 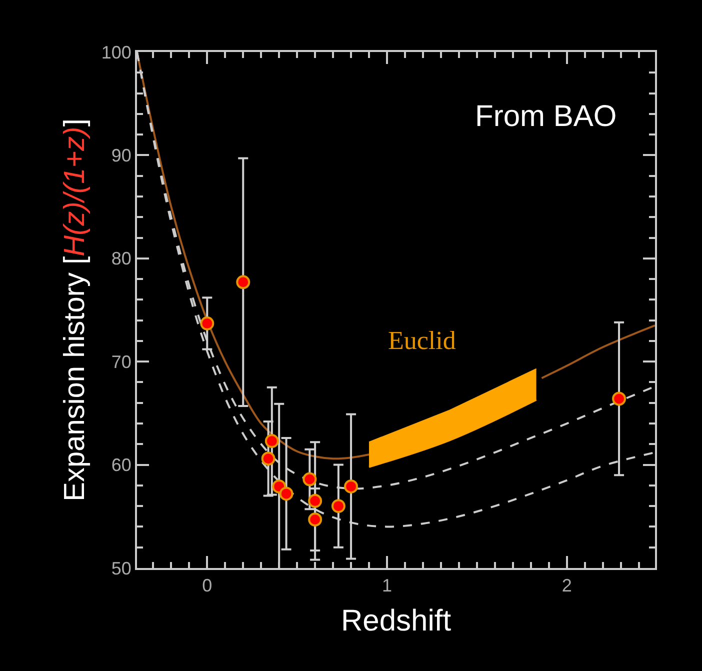 What do you see at coordinates (116, 52) in the screenshot?
I see `y-tick-label: 100` at bounding box center [116, 52].